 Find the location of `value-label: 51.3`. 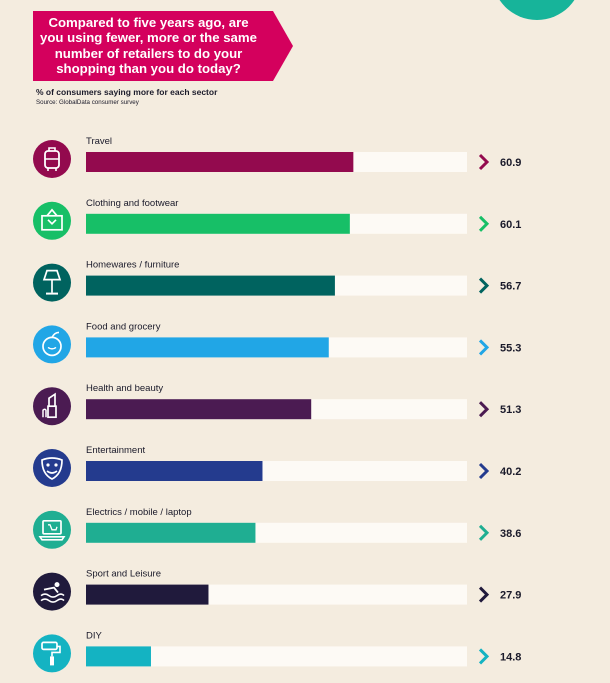

value-label: 51.3 is located at coordinates (510, 410).